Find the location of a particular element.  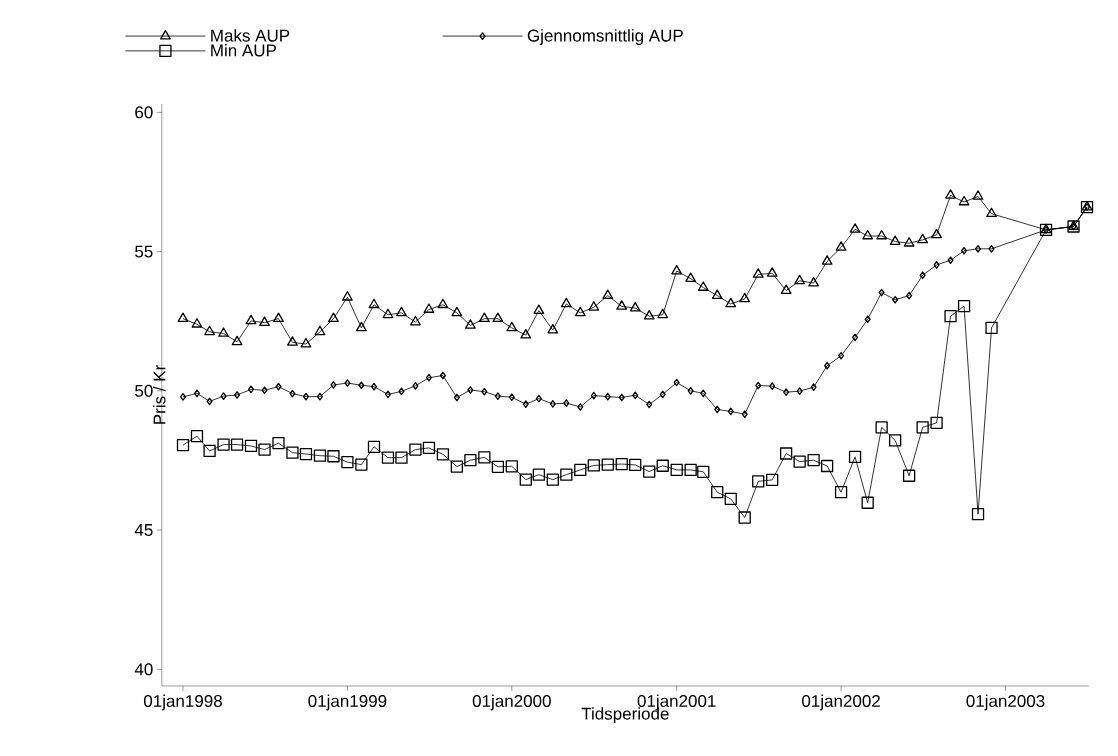

x-tick-label: 01jan1998 is located at coordinates (182, 702).